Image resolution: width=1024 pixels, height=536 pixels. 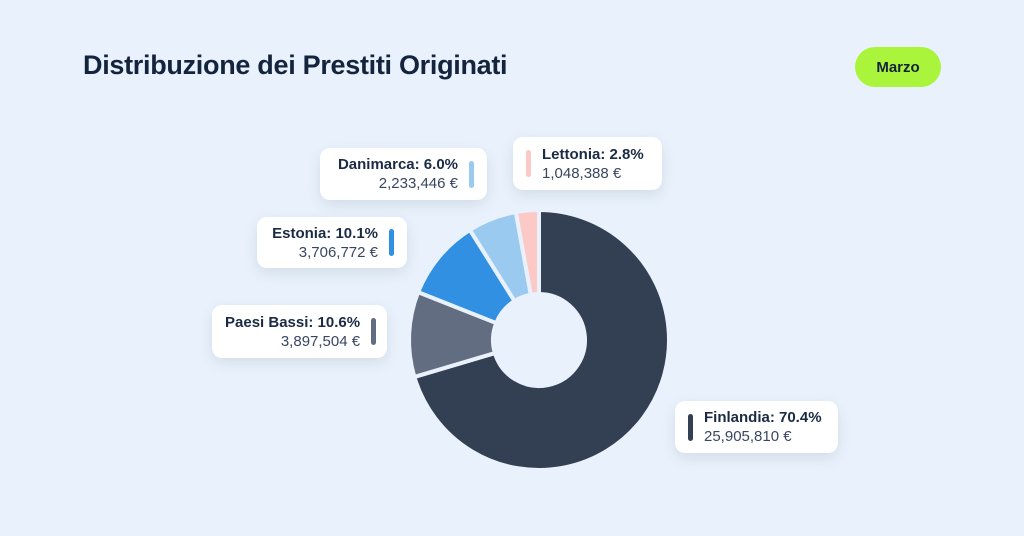 I want to click on callout-danimarca-amount: 2,233,446 €, so click(x=418, y=183).